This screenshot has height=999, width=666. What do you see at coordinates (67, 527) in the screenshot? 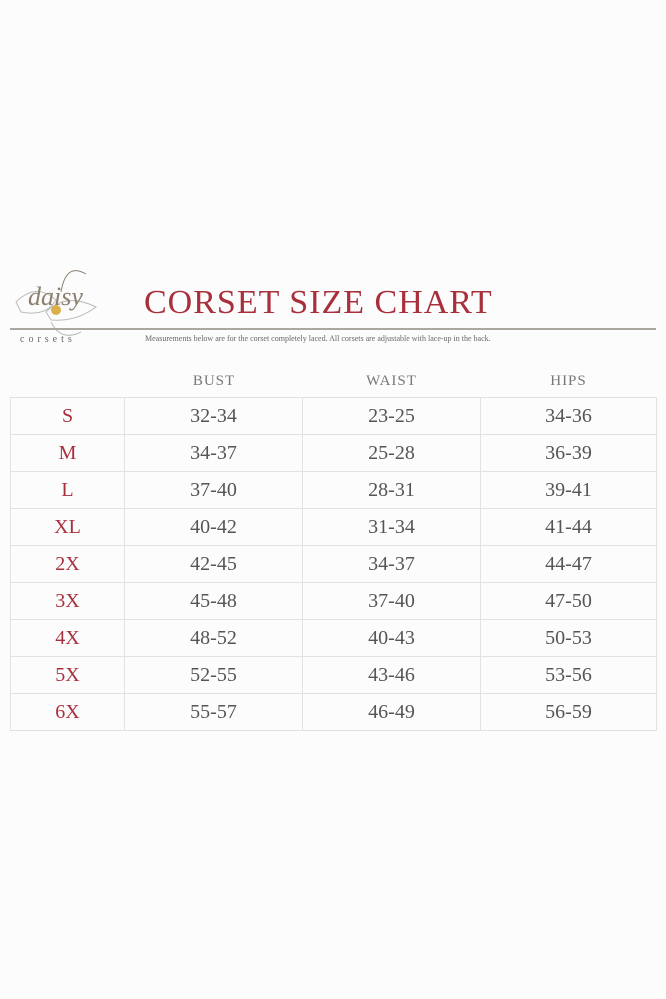
I see `size-cell: XL` at bounding box center [67, 527].